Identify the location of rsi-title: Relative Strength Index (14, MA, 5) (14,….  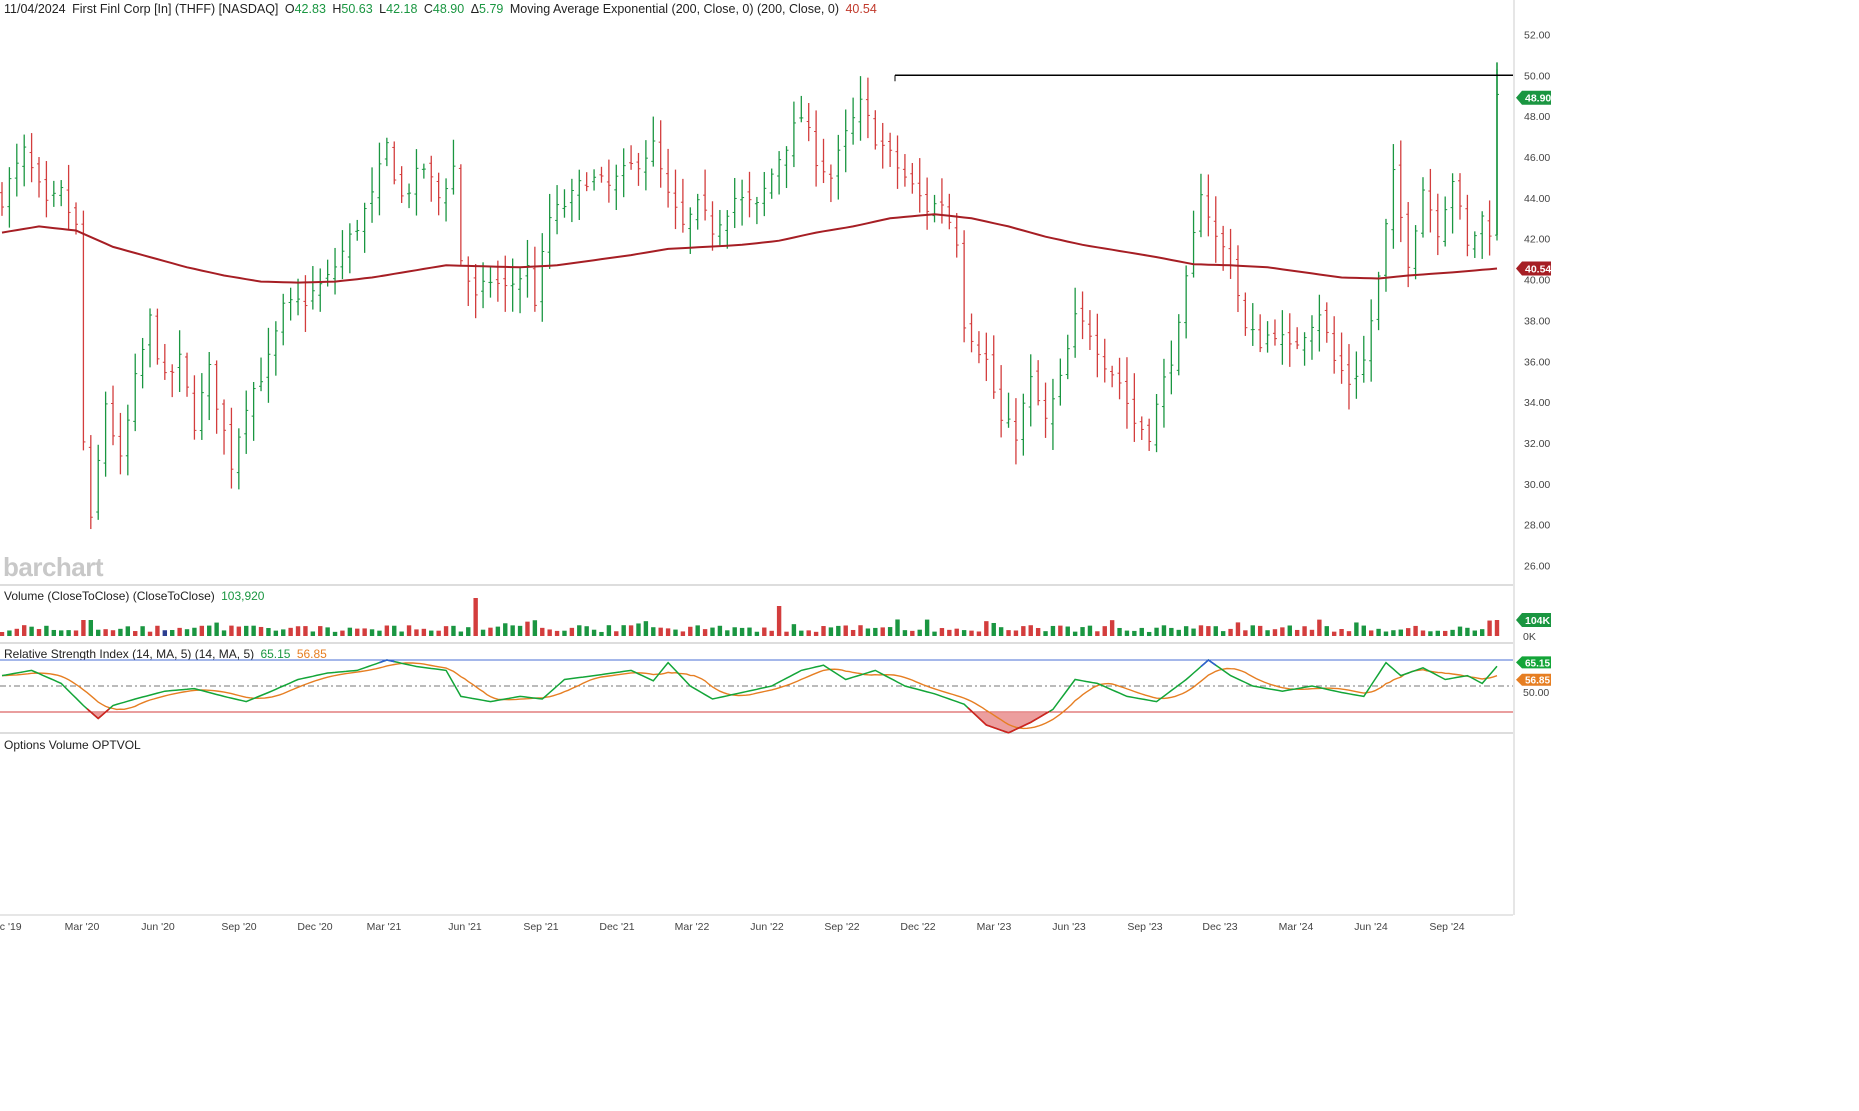
(129, 654).